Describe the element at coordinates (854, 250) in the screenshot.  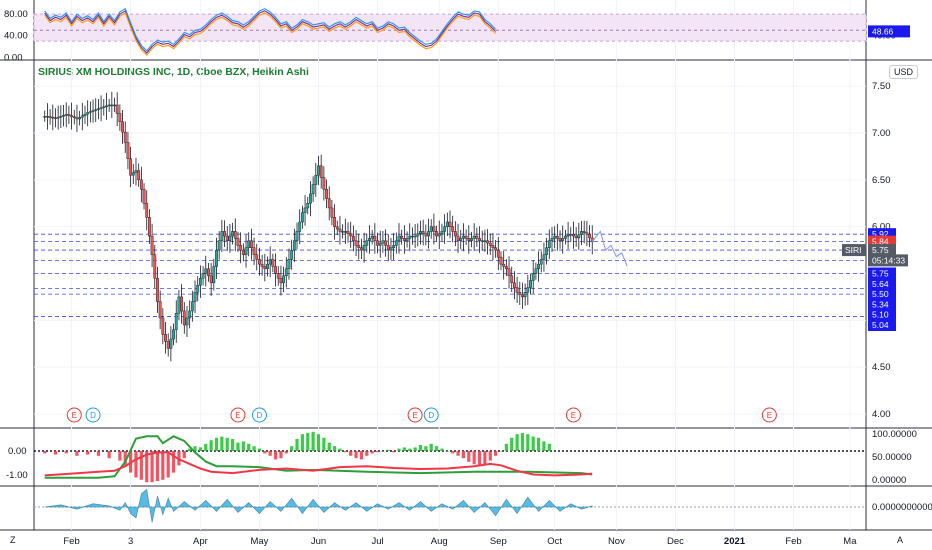
I see `ticker-label-bg` at that location.